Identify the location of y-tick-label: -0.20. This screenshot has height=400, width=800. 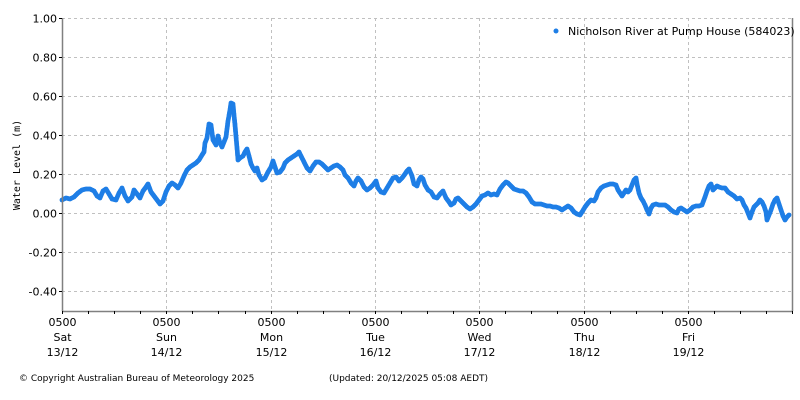
(43, 253).